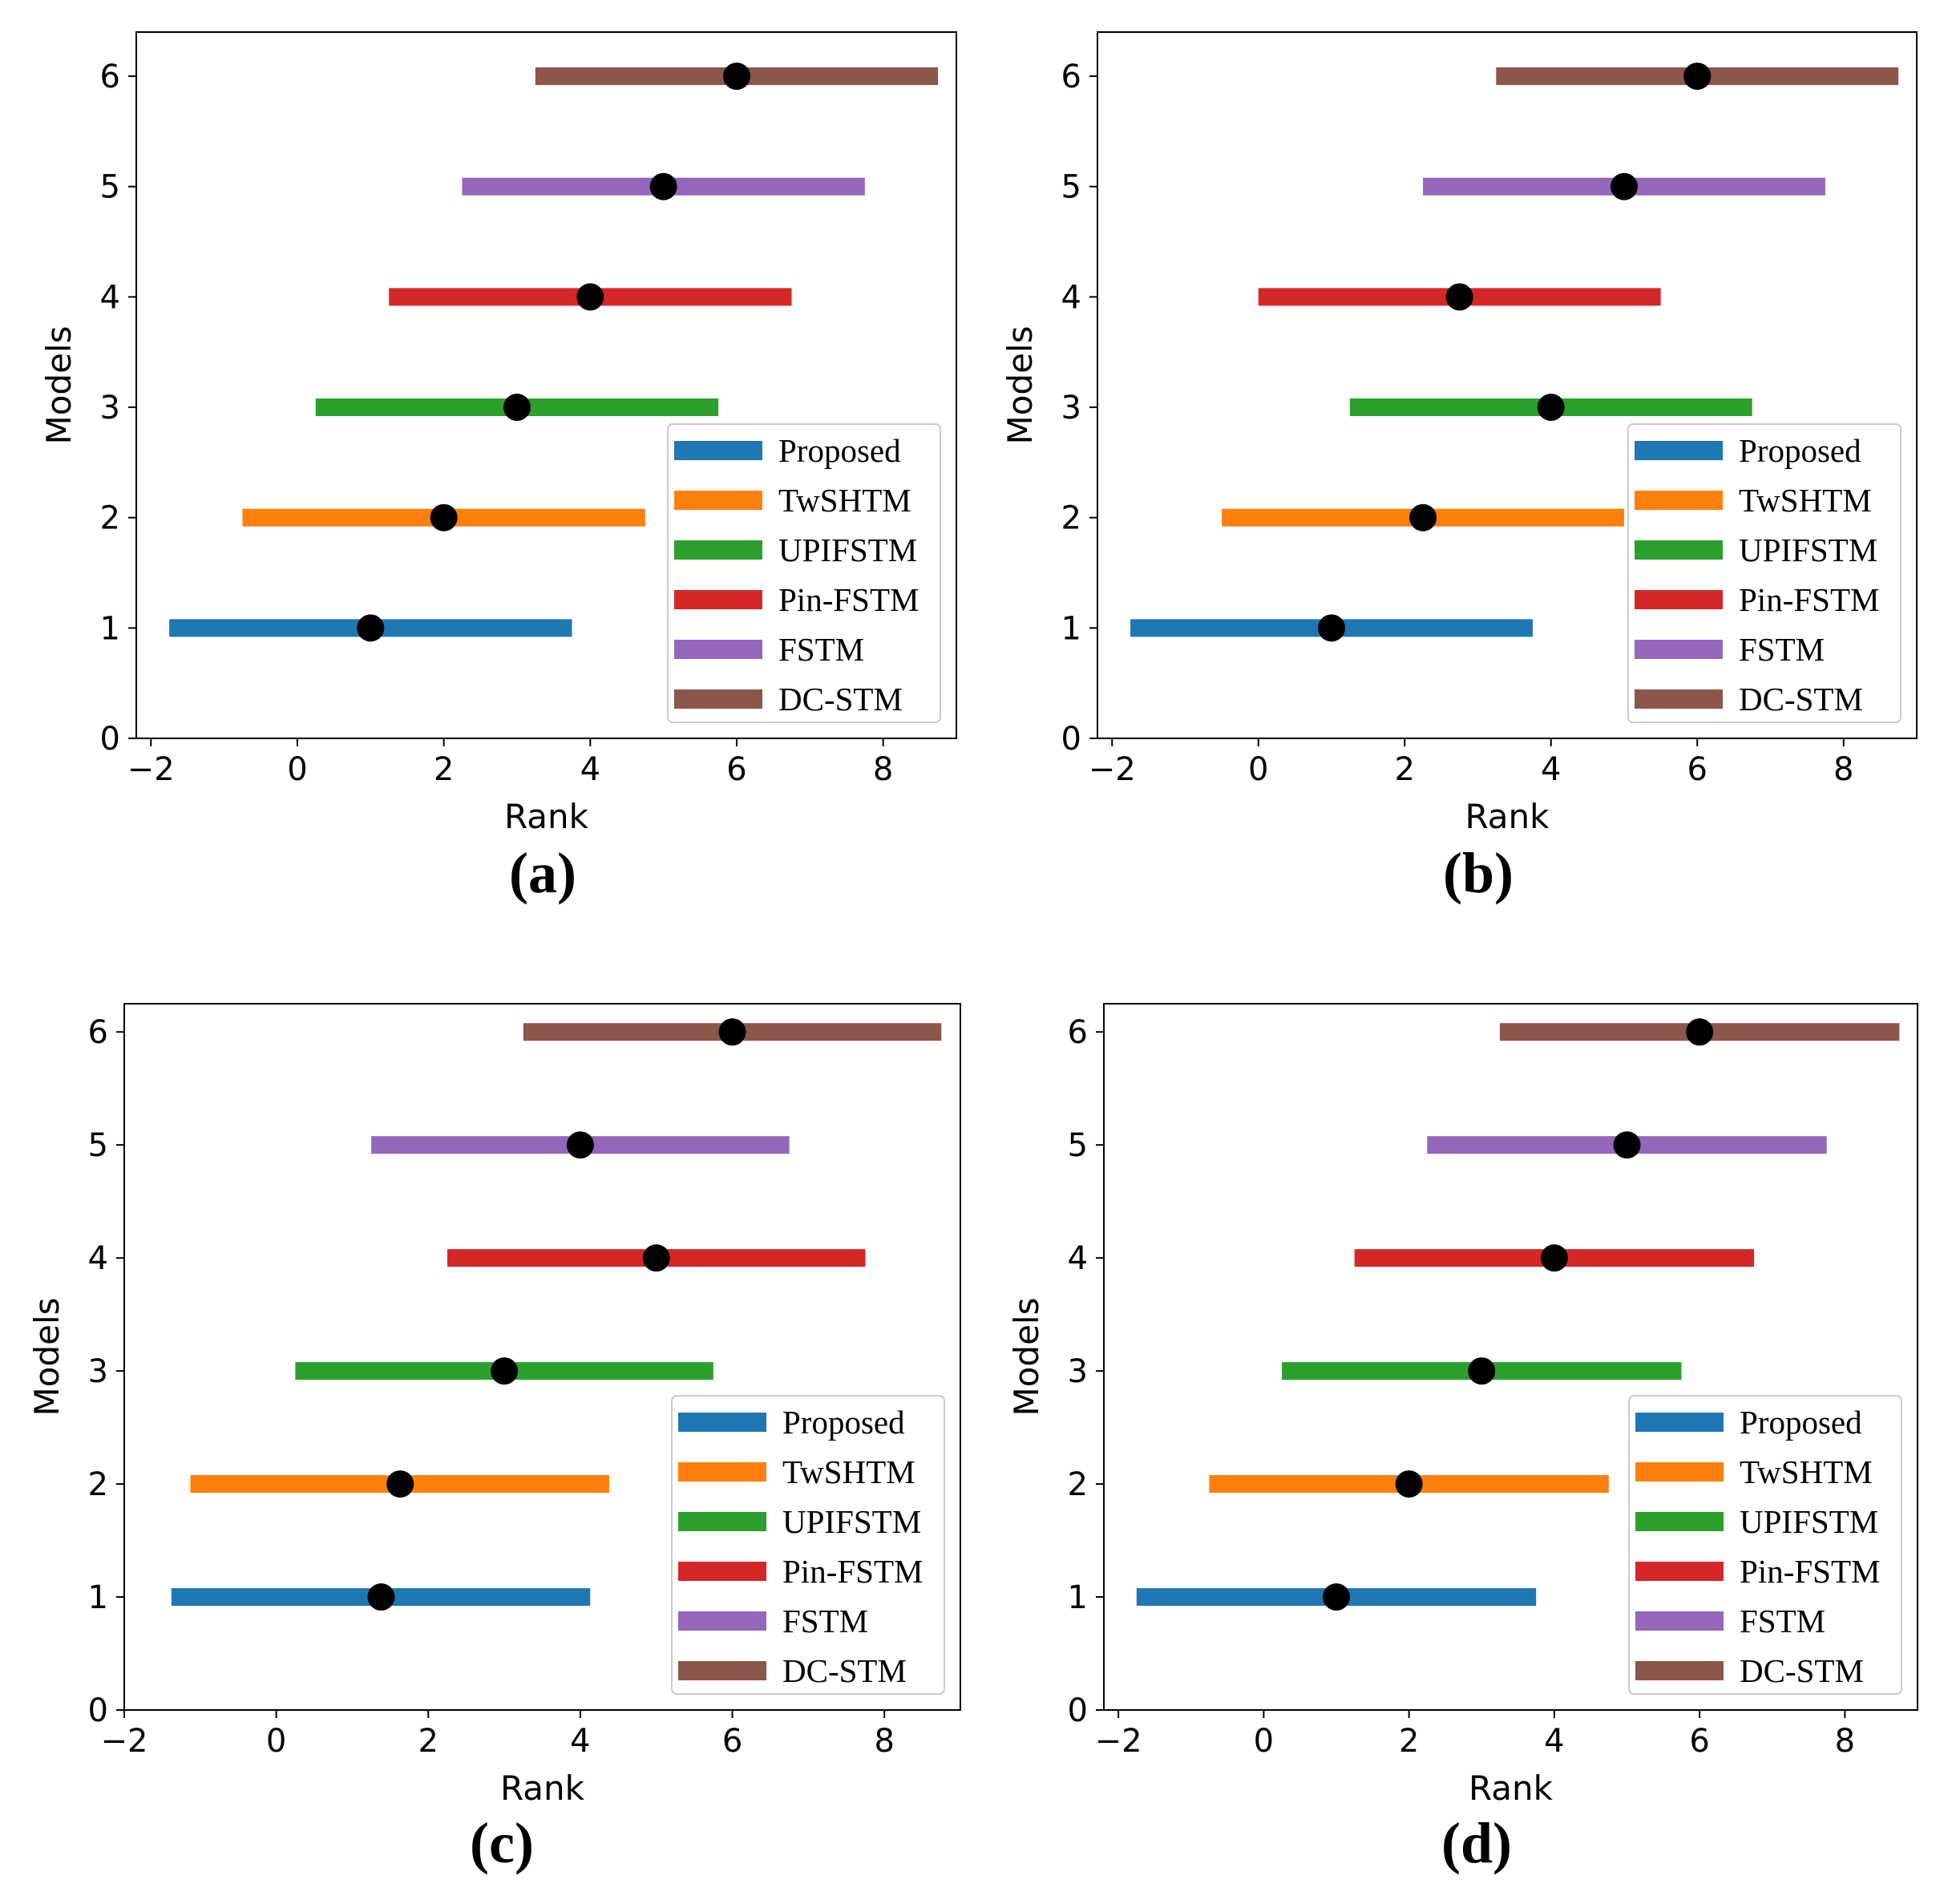  What do you see at coordinates (542, 873) in the screenshot?
I see `panel-label: (a)` at bounding box center [542, 873].